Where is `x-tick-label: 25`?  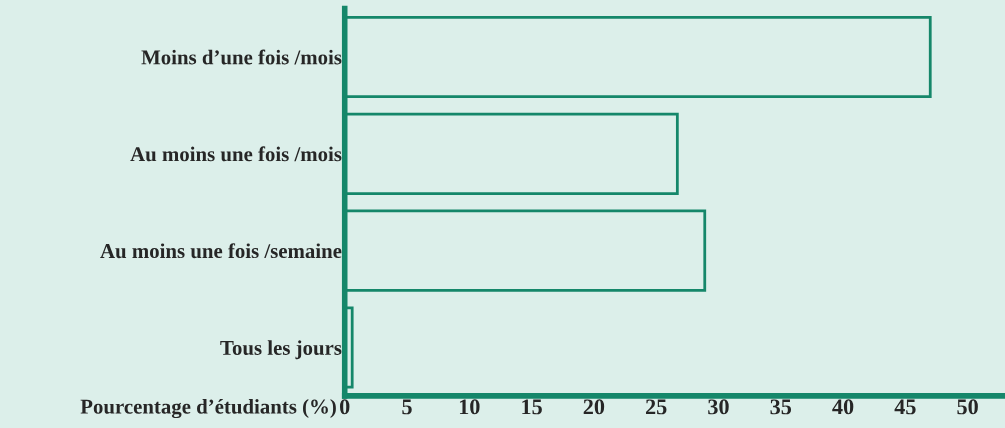 x-tick-label: 25 is located at coordinates (656, 407).